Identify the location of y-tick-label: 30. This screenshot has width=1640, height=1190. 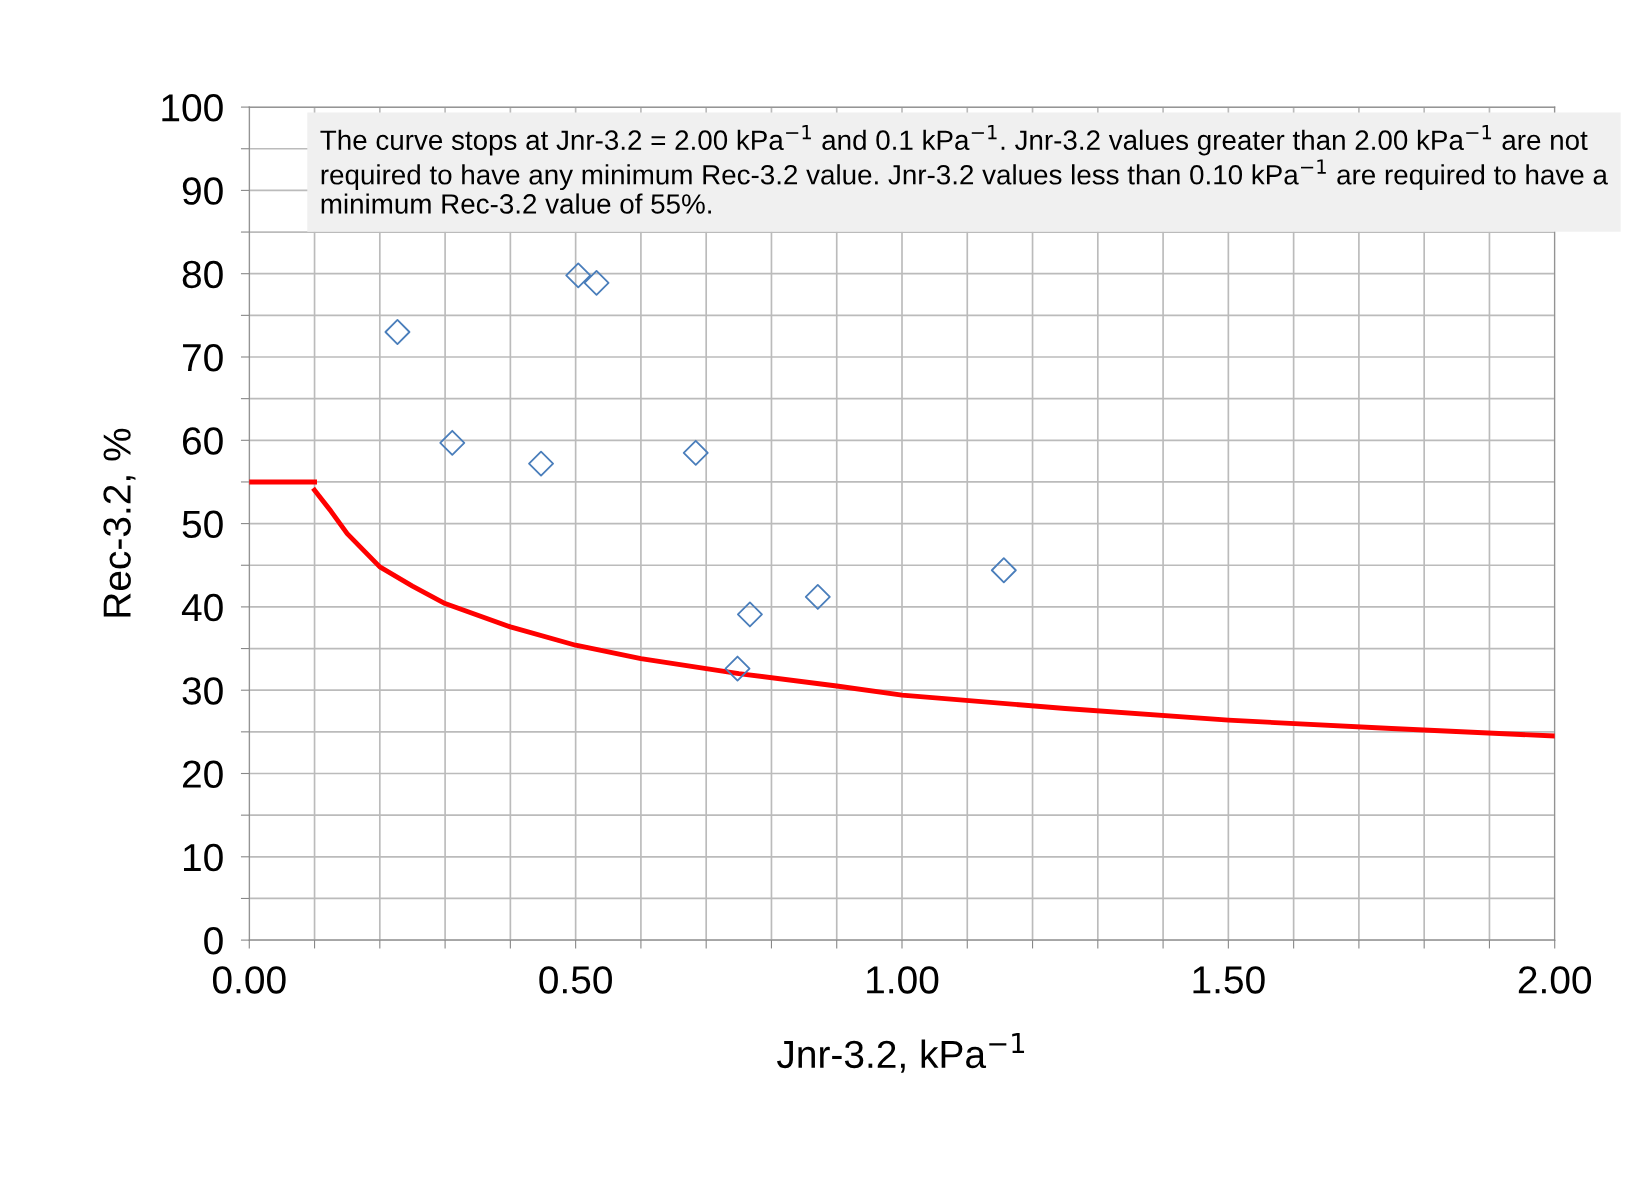
(202, 691).